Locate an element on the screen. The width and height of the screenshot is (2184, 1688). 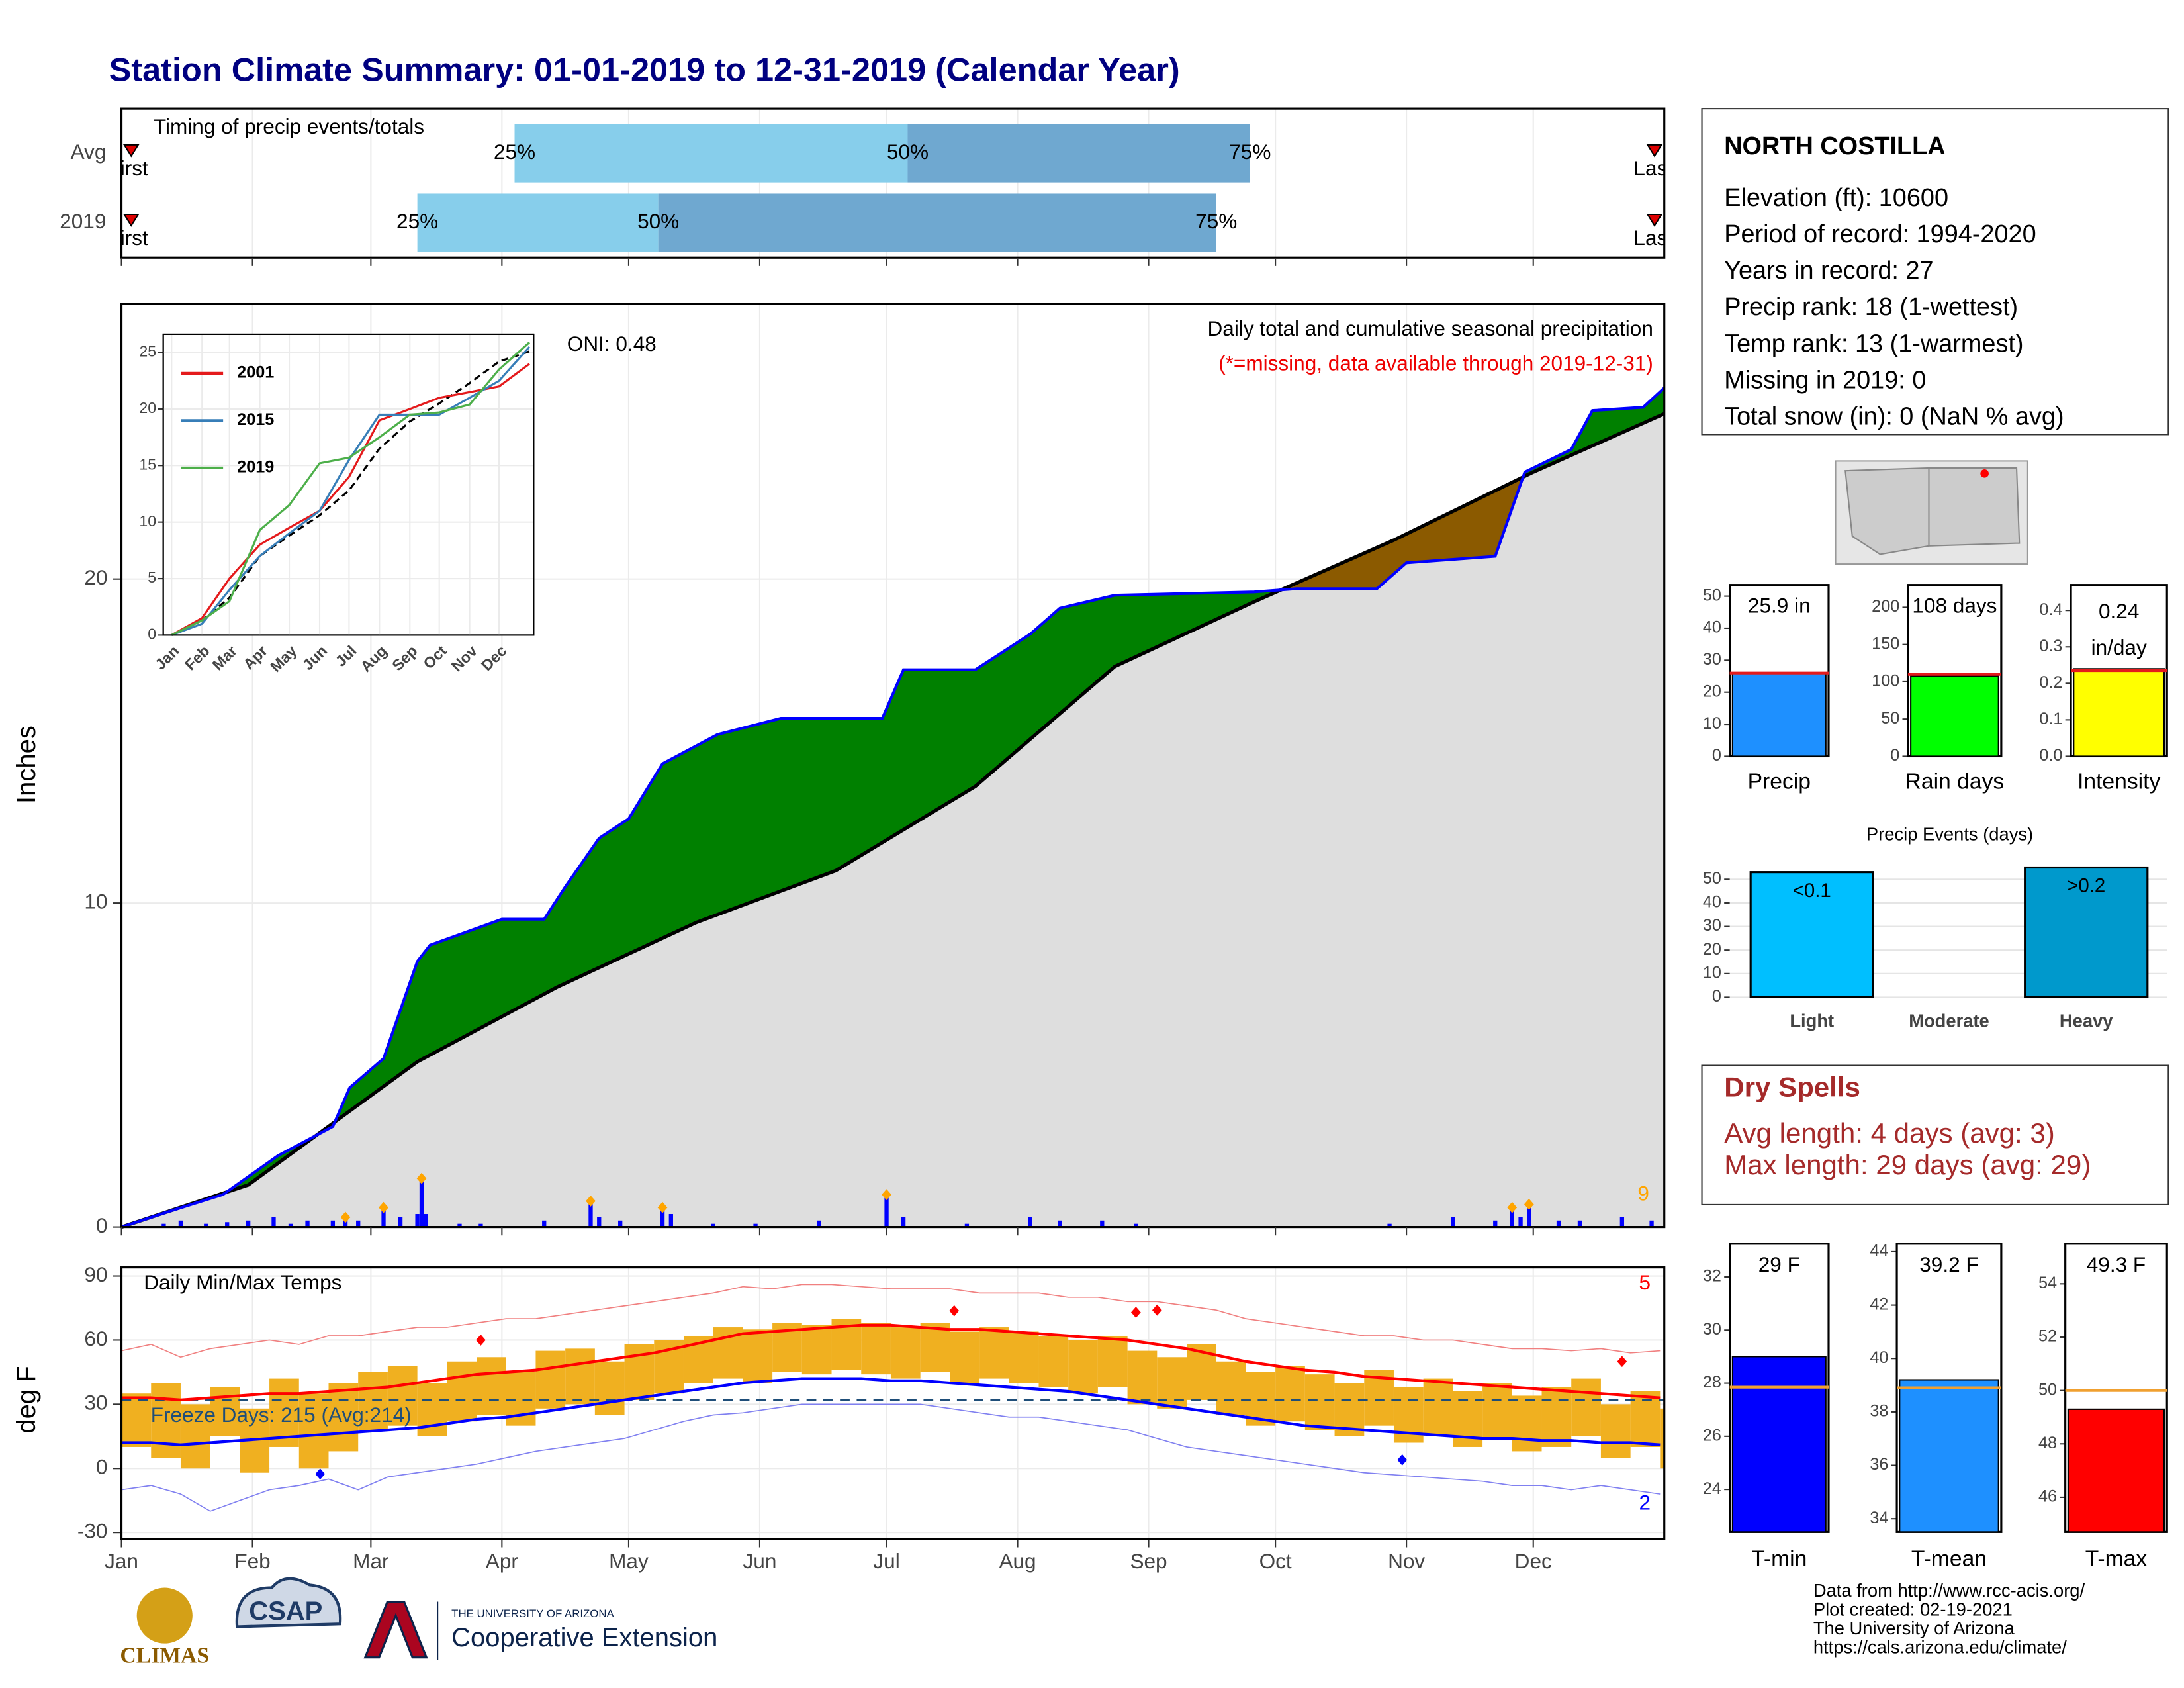
extreme-marker is located at coordinates (345, 1217).